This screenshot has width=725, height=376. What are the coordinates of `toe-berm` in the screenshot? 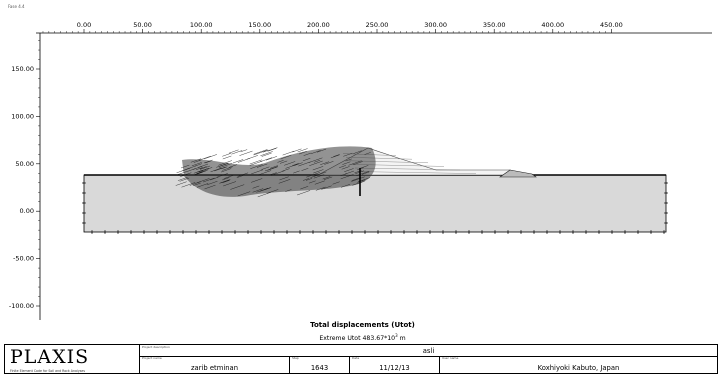 It's located at (518, 173).